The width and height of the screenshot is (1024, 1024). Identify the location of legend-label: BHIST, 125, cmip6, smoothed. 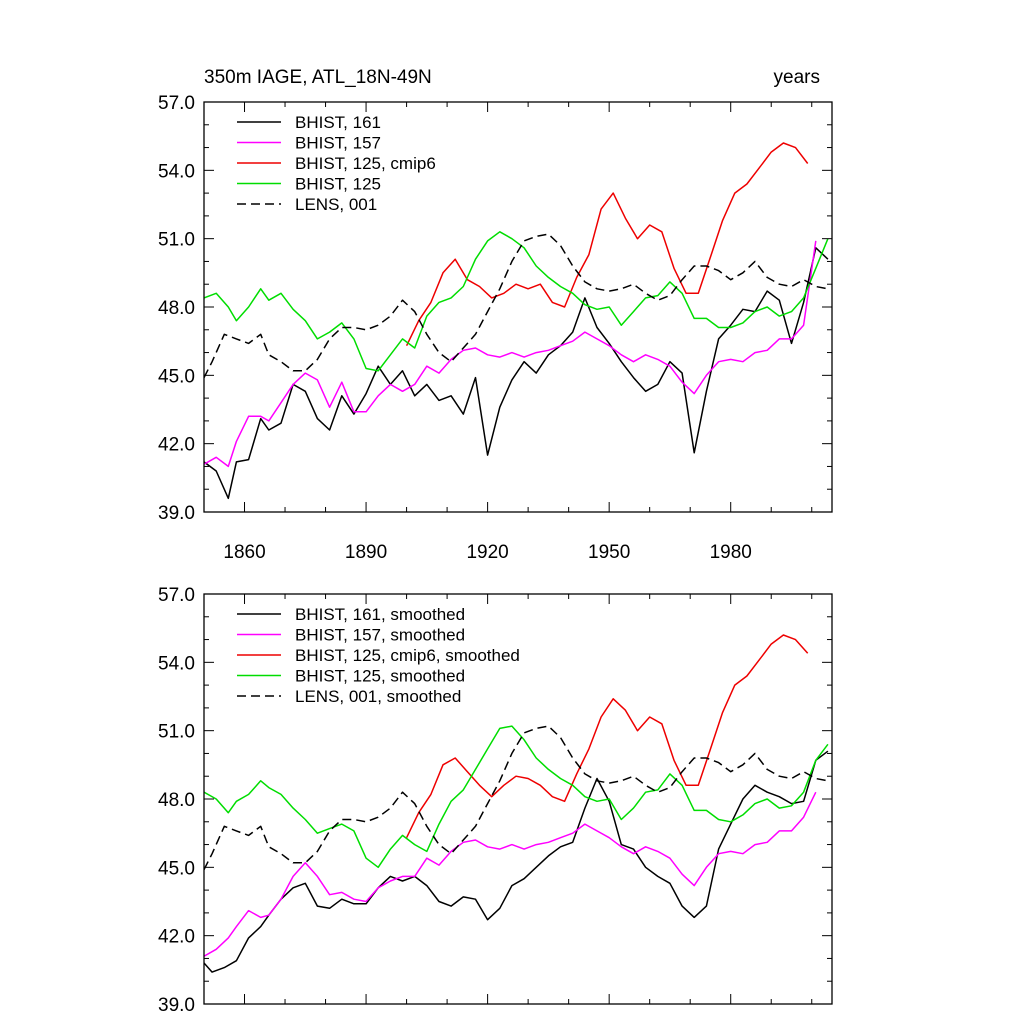
(407, 655).